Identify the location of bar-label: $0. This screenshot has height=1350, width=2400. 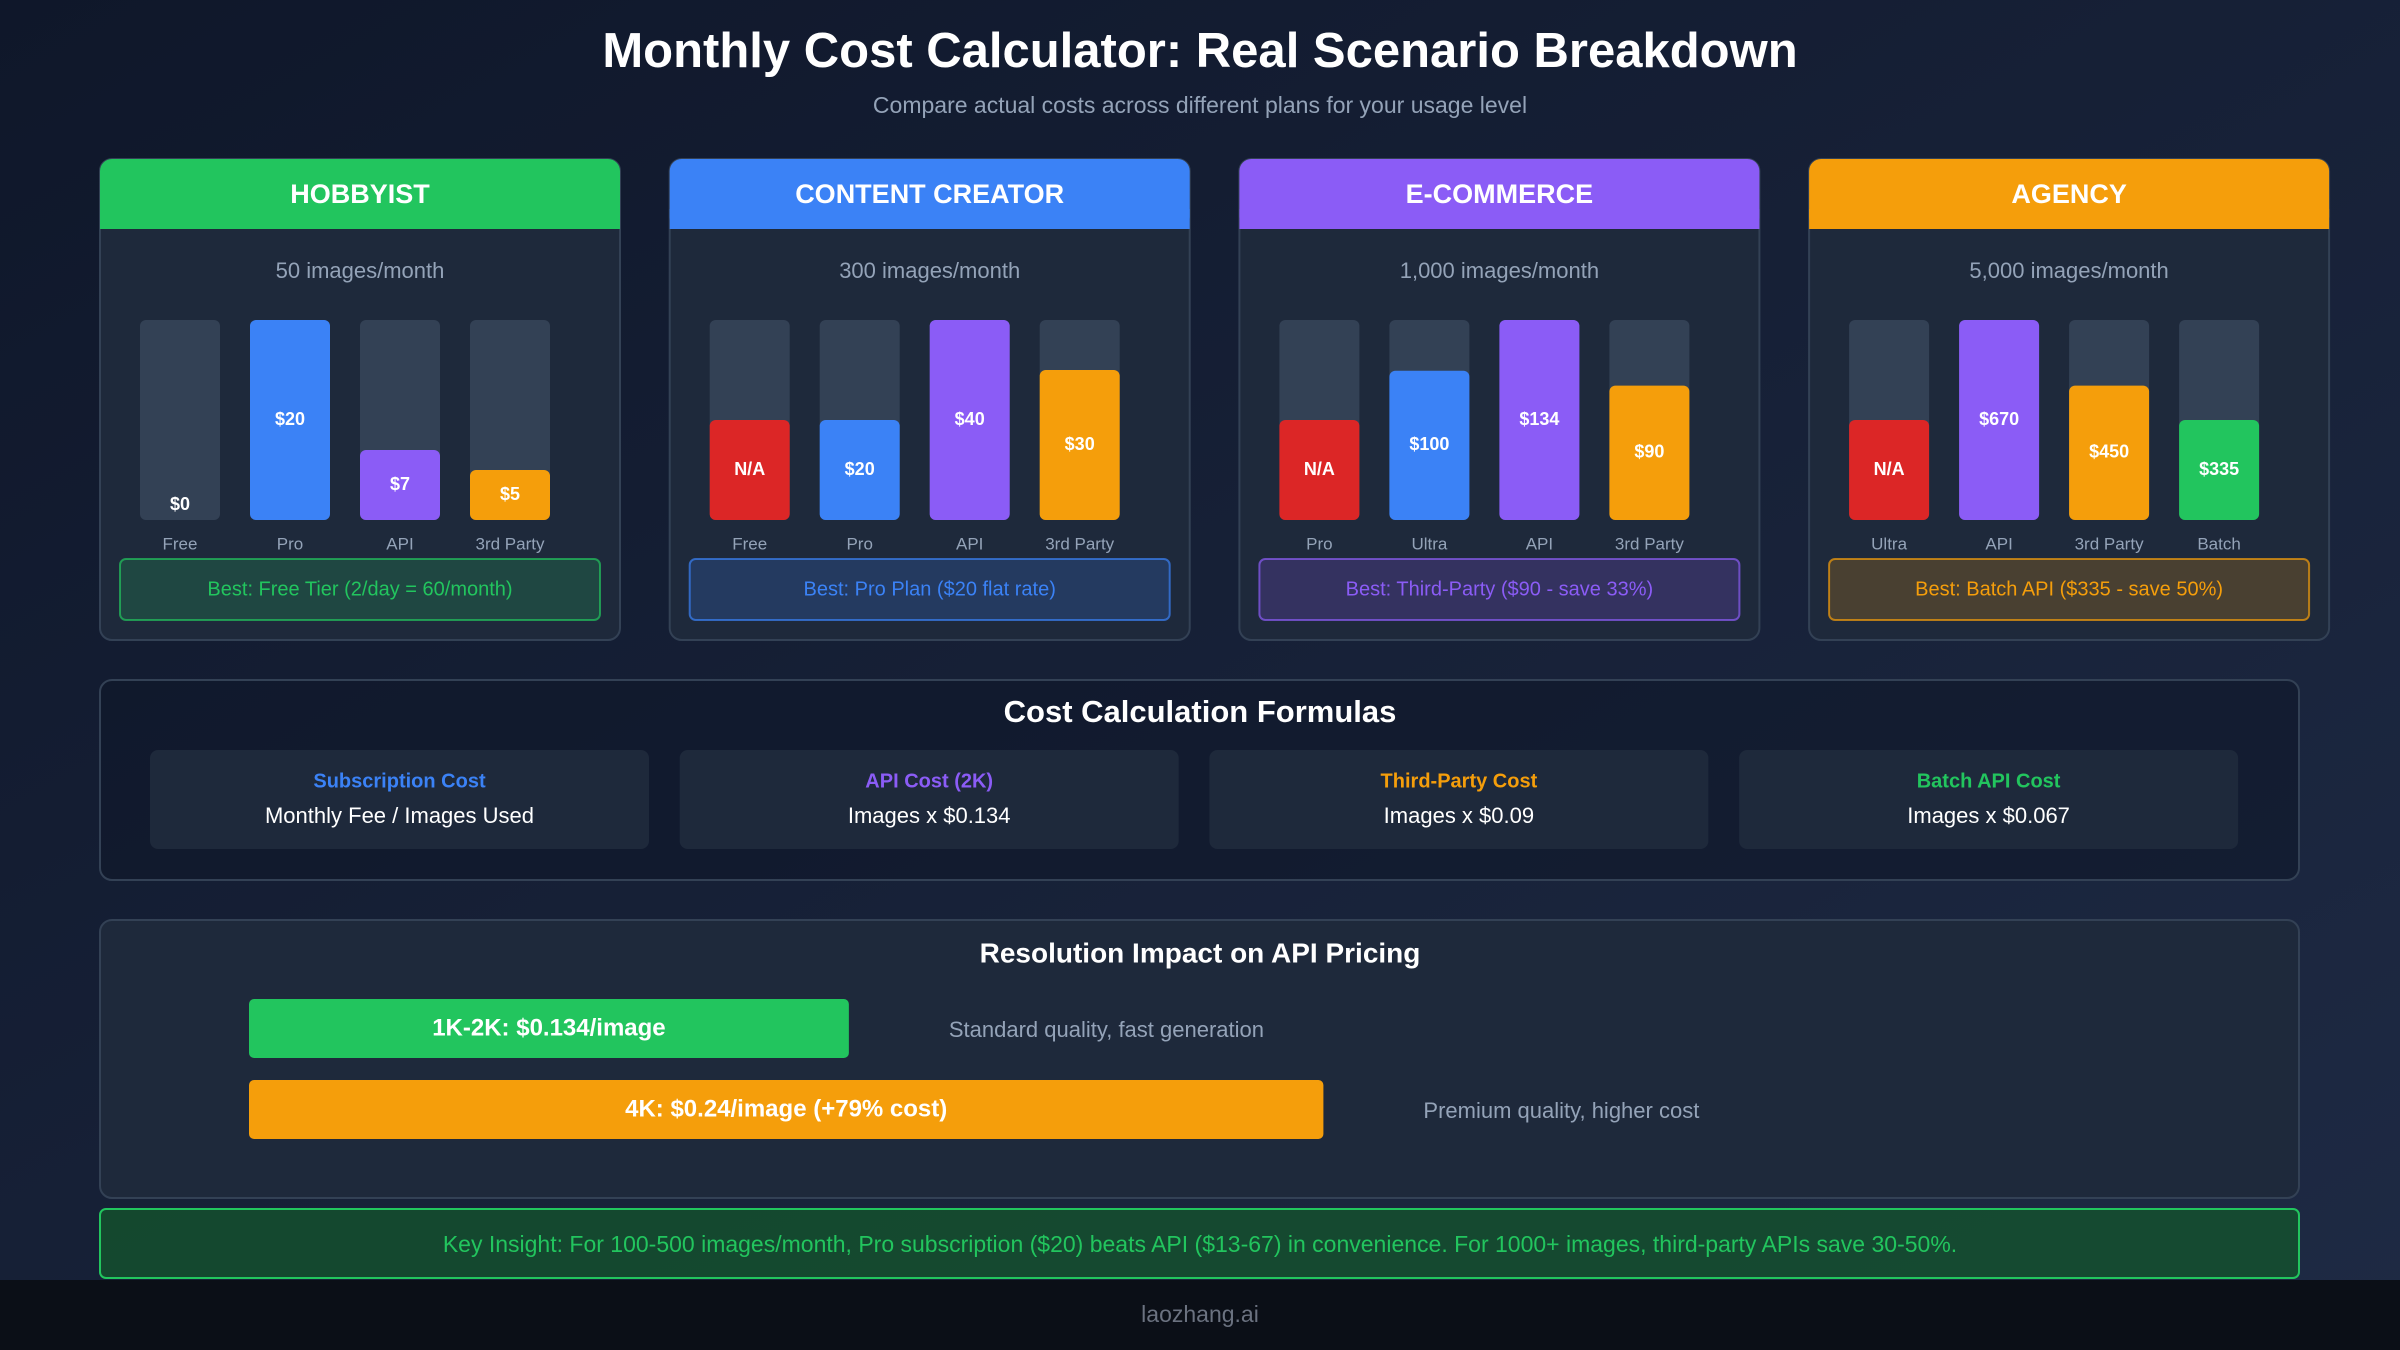
(180, 504).